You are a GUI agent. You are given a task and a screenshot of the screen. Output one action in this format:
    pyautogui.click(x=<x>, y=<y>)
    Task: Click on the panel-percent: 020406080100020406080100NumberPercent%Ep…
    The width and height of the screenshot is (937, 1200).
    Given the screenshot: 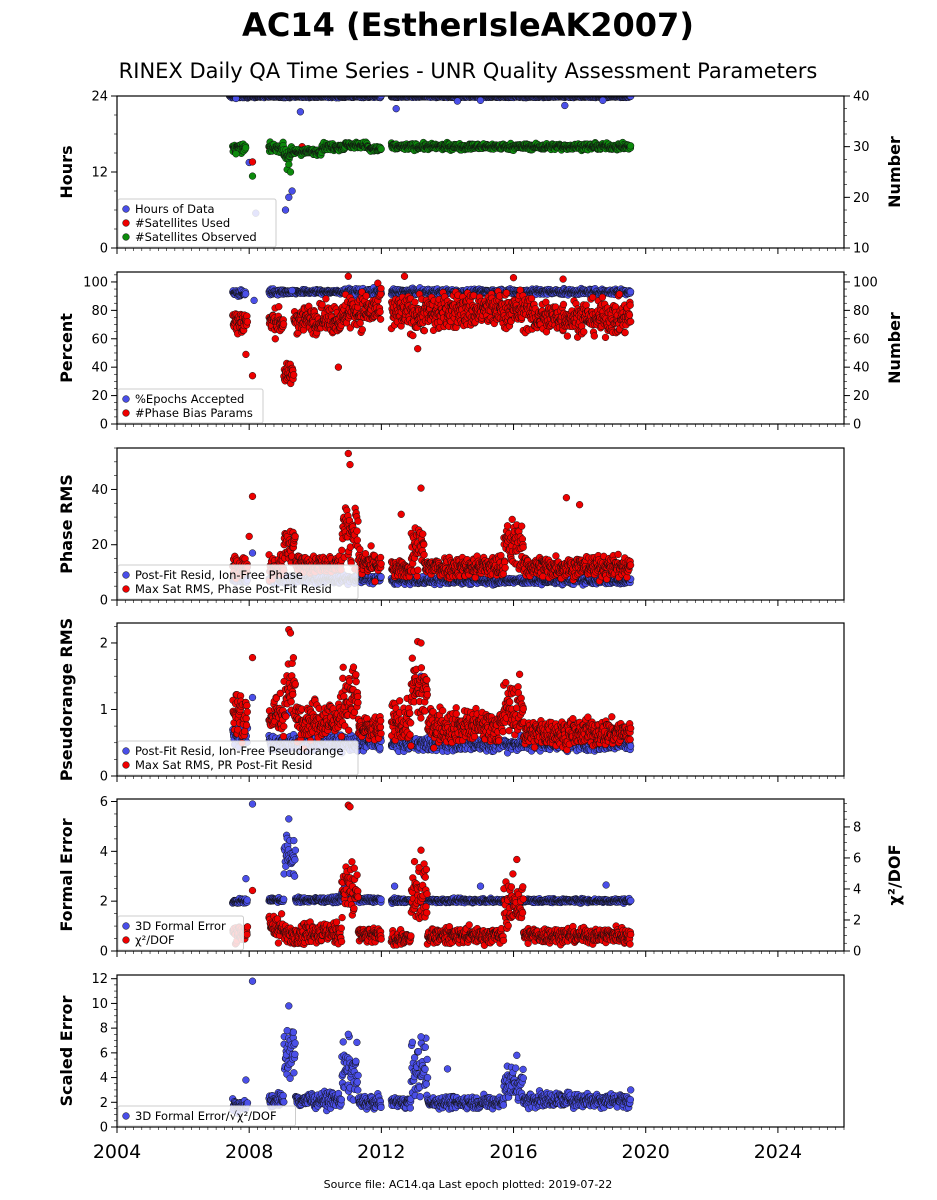 What is the action you would take?
    pyautogui.click(x=480, y=352)
    